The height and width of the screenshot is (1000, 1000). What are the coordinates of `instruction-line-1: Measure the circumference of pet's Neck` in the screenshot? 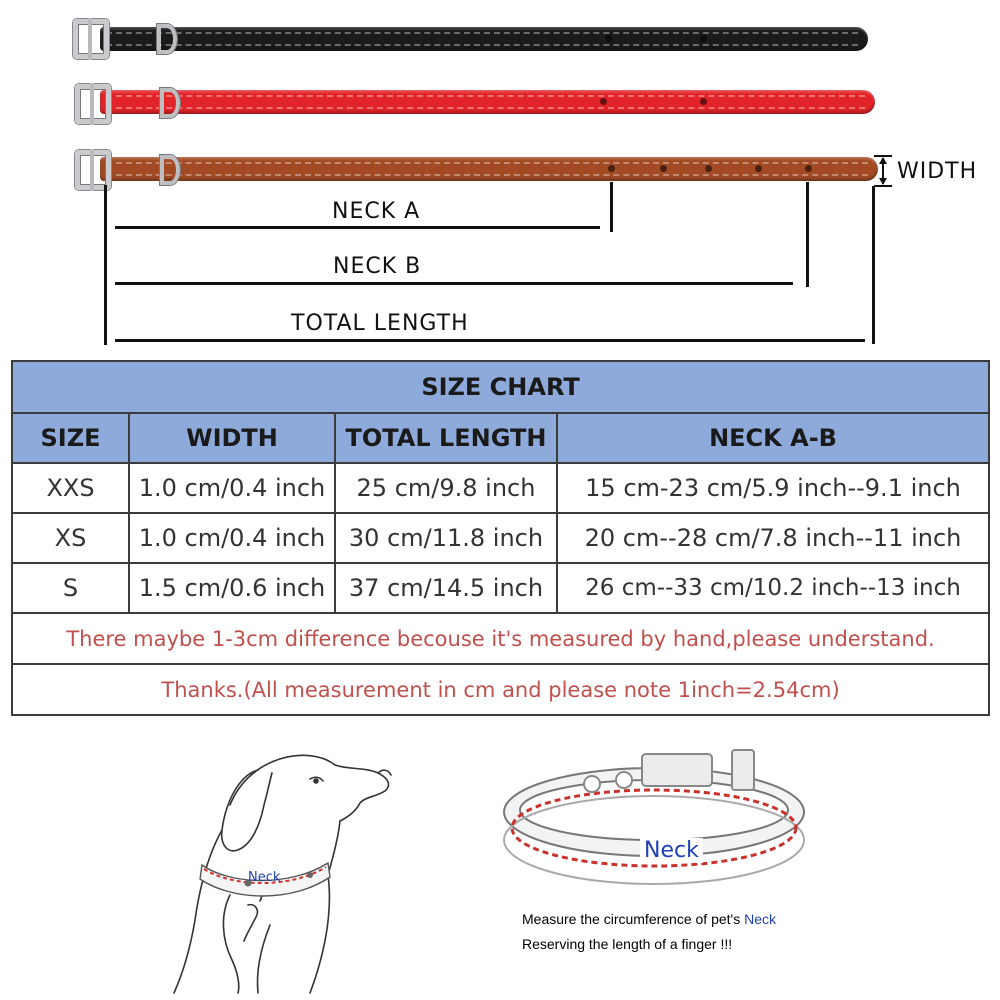 It's located at (649, 919).